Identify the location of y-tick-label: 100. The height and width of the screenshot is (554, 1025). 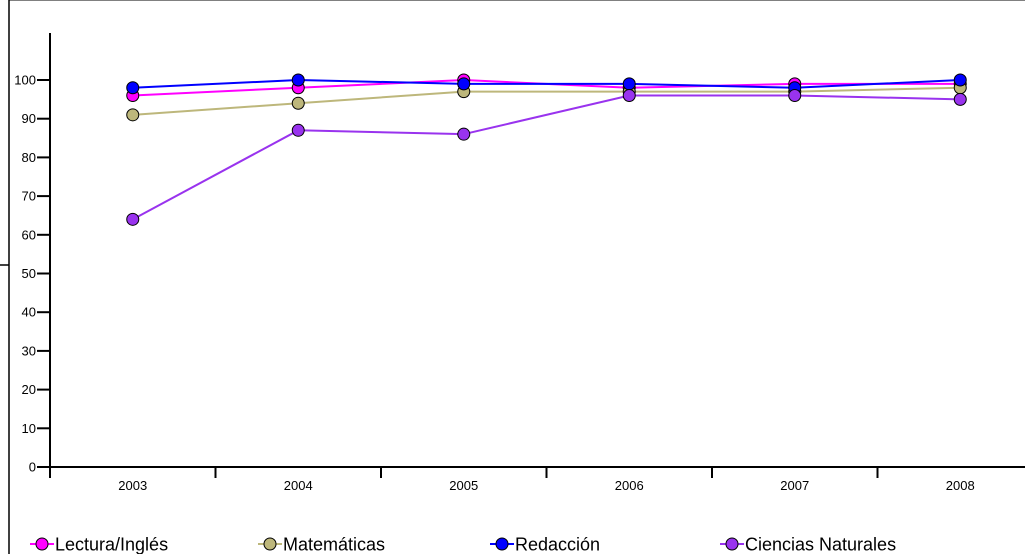
(25, 80).